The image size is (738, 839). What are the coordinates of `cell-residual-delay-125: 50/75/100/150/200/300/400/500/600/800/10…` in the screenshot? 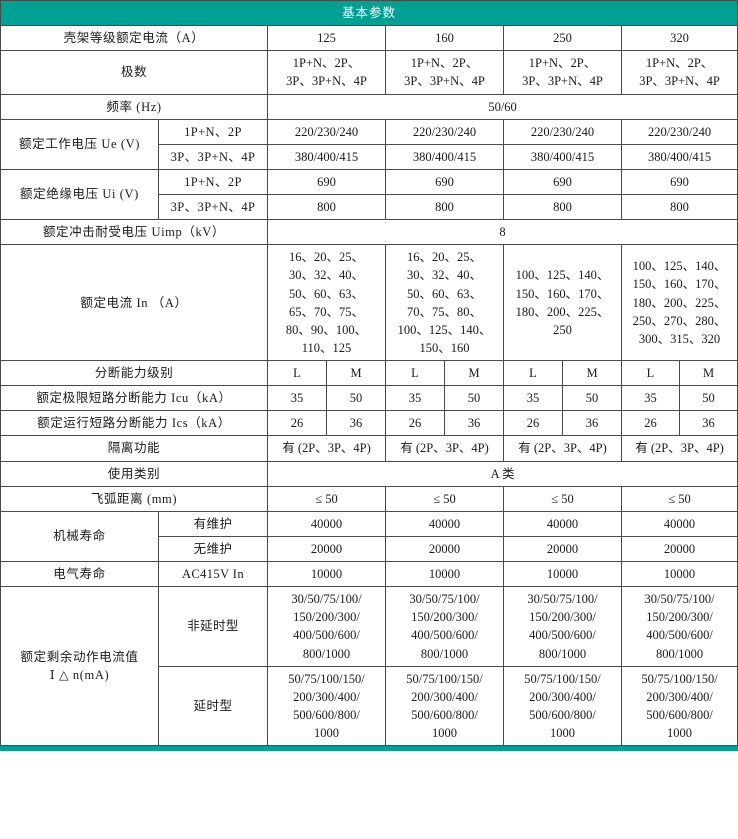 It's located at (326, 706).